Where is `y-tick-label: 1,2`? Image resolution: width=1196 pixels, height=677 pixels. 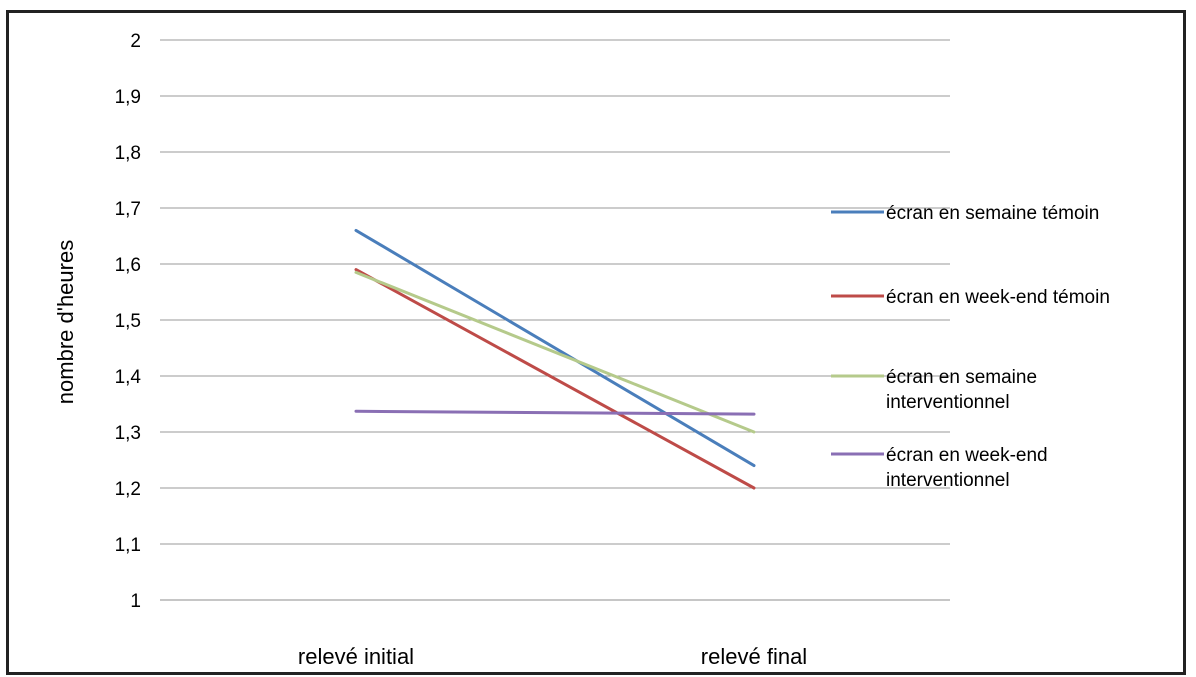
y-tick-label: 1,2 is located at coordinates (128, 489).